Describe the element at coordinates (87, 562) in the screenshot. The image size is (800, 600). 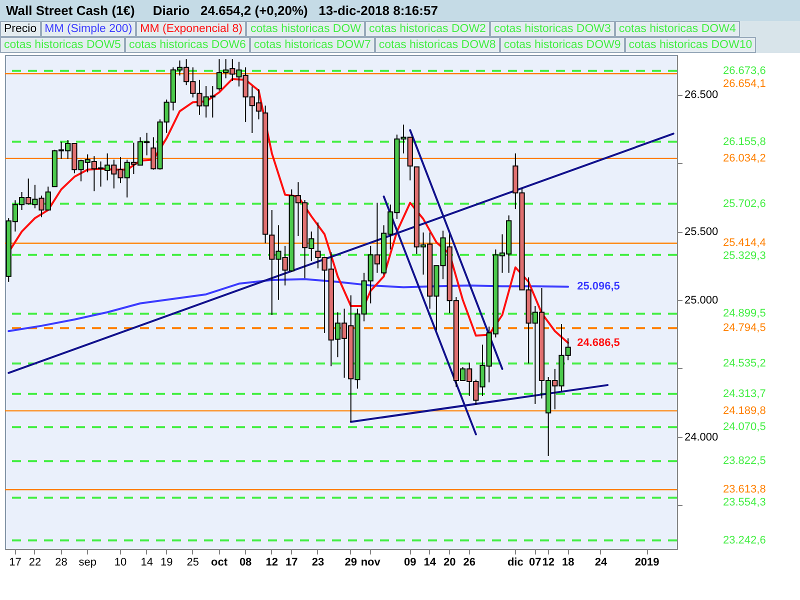
I see `x-tick-label: sep` at that location.